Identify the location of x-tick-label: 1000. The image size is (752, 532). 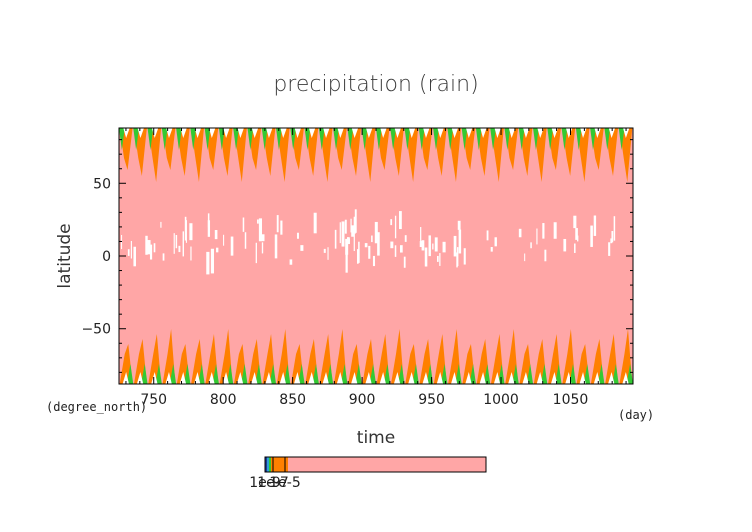
(501, 400).